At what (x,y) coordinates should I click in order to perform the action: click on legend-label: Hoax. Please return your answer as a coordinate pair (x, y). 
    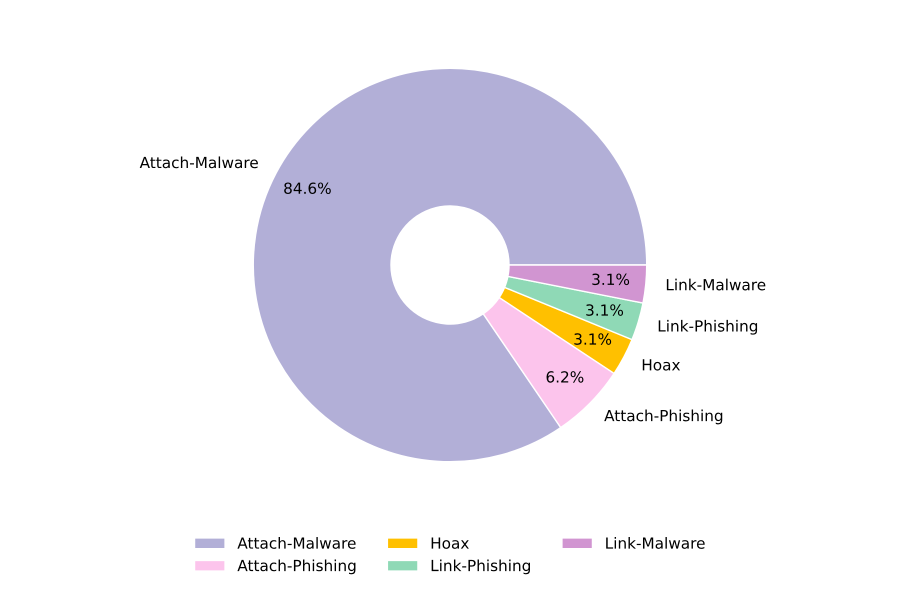
    Looking at the image, I should click on (450, 543).